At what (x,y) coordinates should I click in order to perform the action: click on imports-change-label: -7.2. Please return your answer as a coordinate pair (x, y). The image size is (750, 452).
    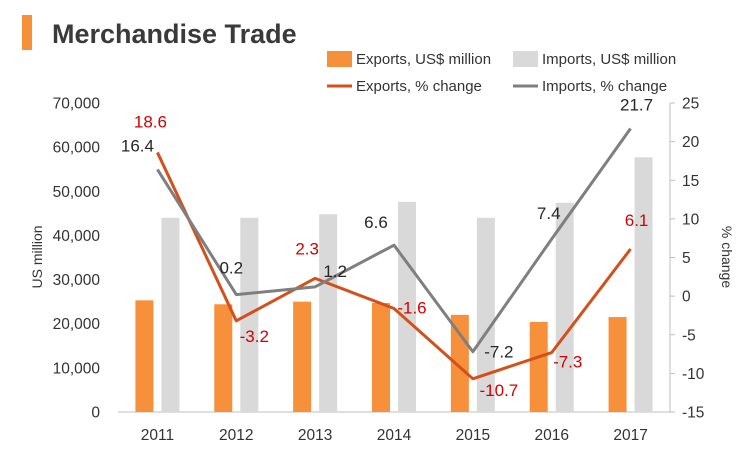
    Looking at the image, I should click on (498, 352).